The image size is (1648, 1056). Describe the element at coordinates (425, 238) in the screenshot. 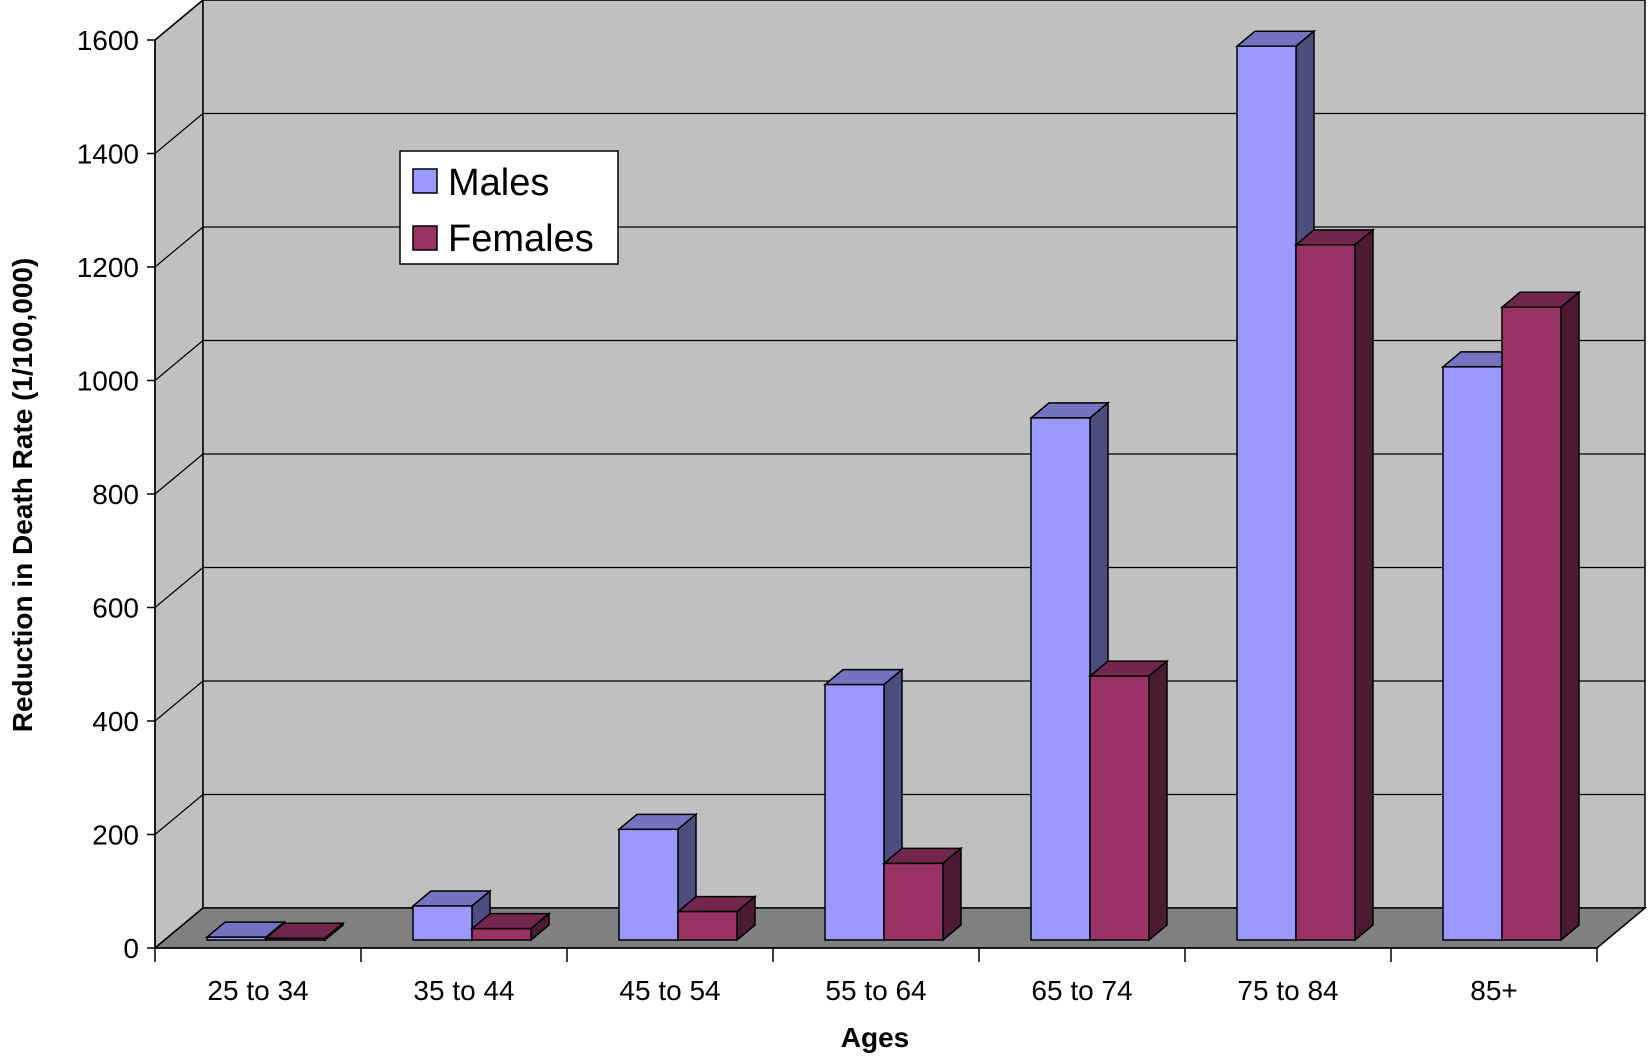

I see `legend-swatch-females` at that location.